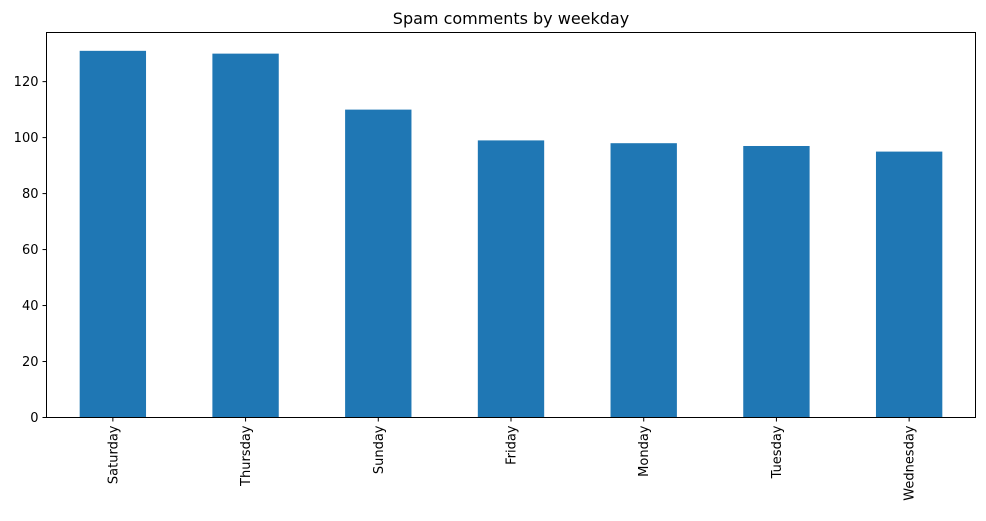 The height and width of the screenshot is (521, 986). Describe the element at coordinates (30, 362) in the screenshot. I see `y-tick-label: 20` at that location.